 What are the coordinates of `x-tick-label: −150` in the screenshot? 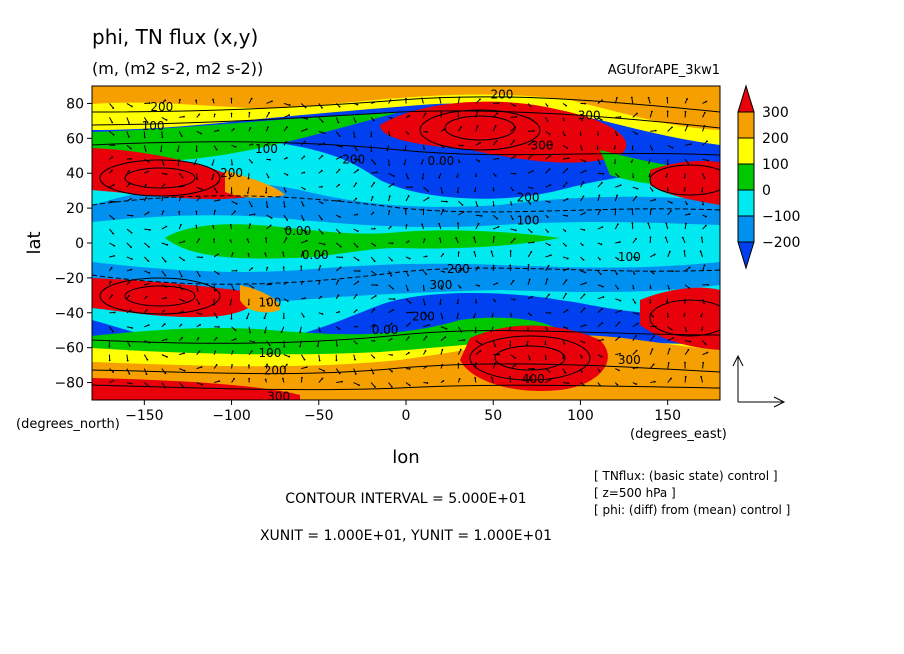 It's located at (144, 416).